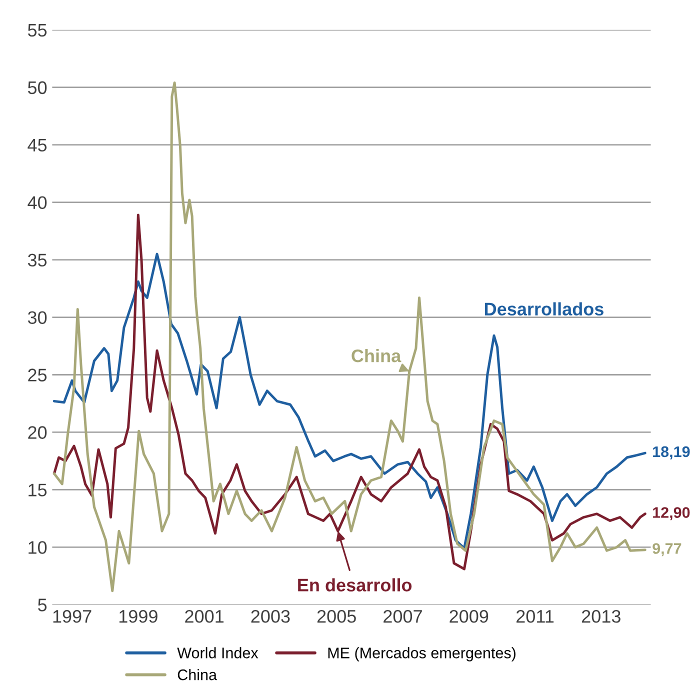  Describe the element at coordinates (601, 616) in the screenshot. I see `x-tick-label: 2013` at that location.